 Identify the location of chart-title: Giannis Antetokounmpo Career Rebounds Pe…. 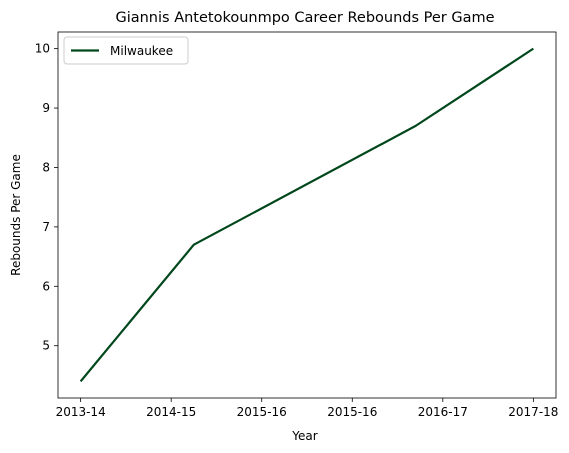
(304, 18).